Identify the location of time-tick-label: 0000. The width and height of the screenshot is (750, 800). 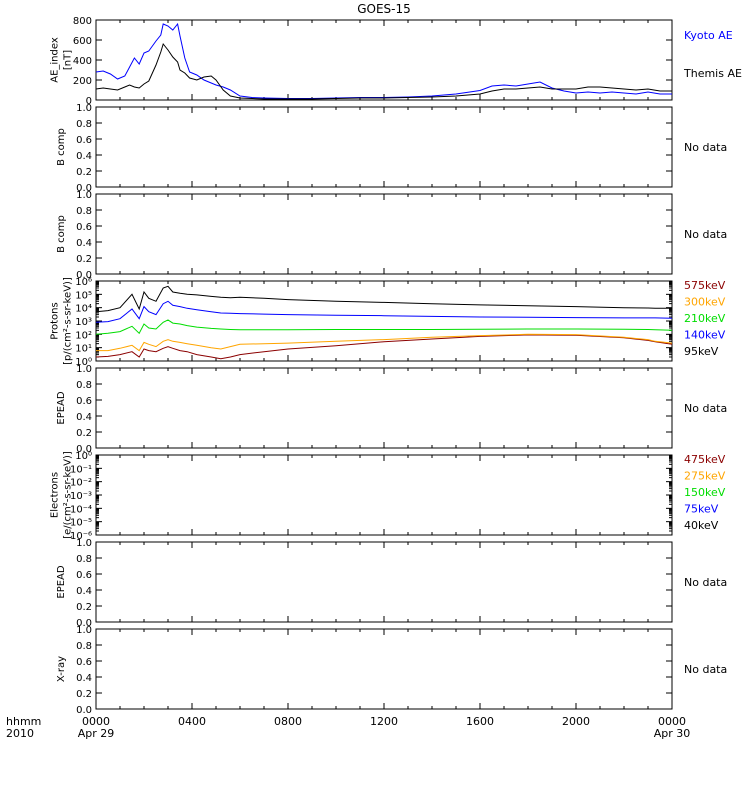
(96, 721).